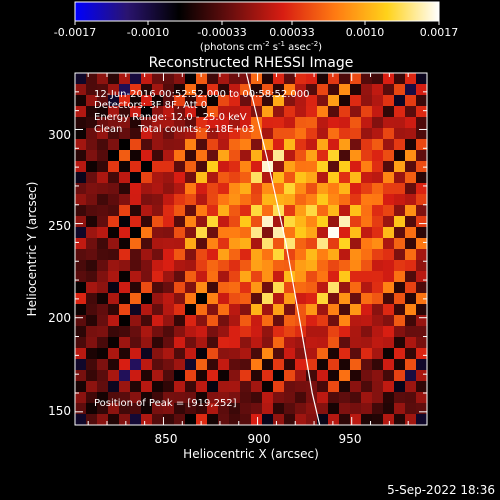 The width and height of the screenshot is (500, 500). Describe the element at coordinates (350, 439) in the screenshot. I see `x-tick-label: 950` at that location.